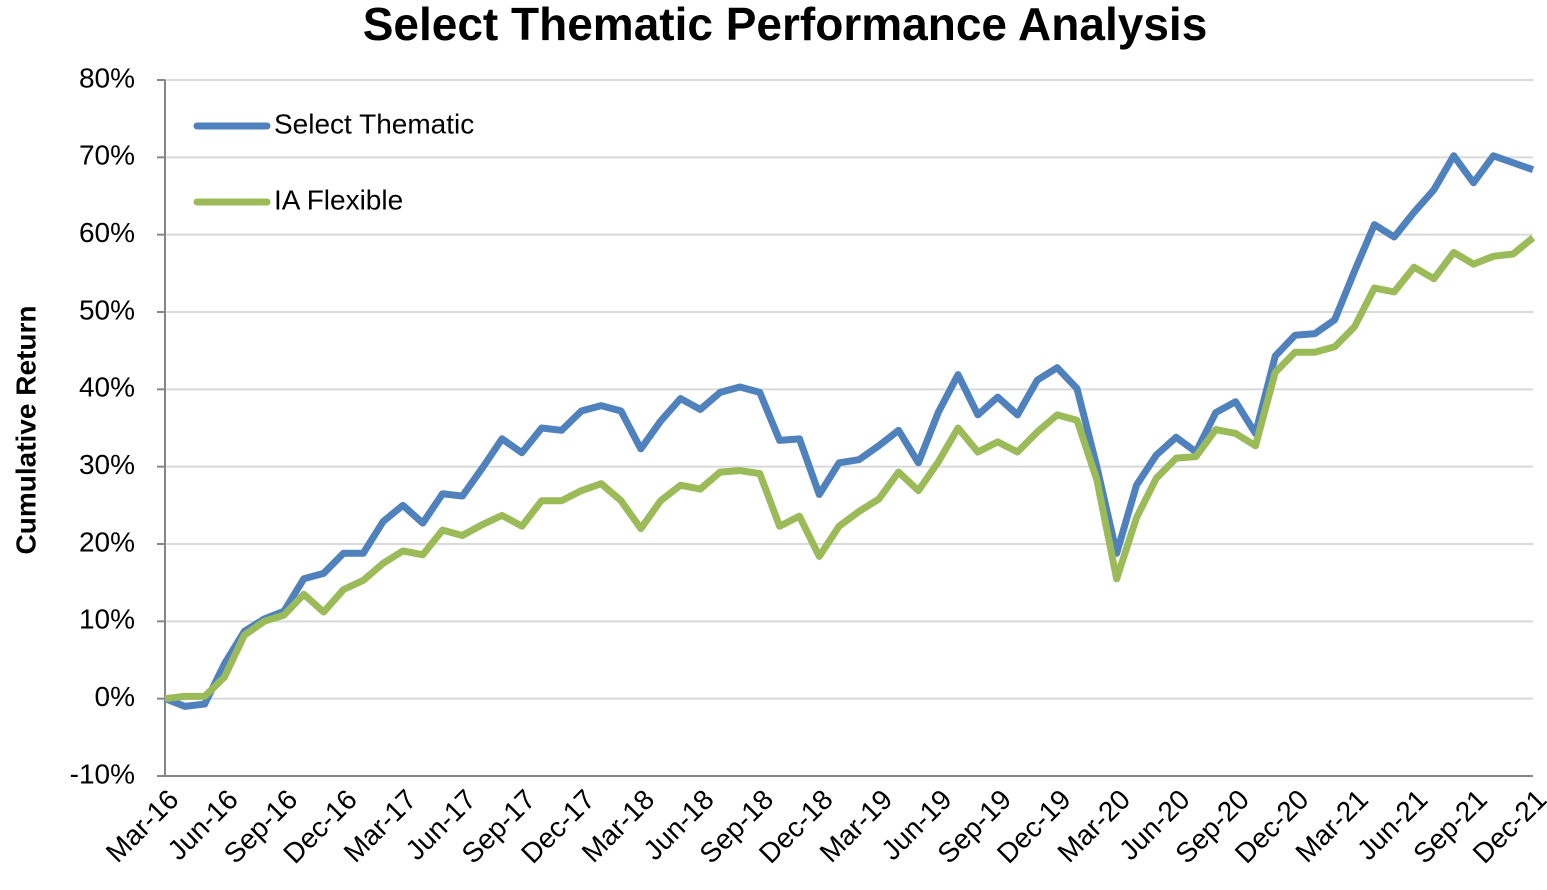 This screenshot has height=890, width=1547. Describe the element at coordinates (107, 541) in the screenshot. I see `y-tick-label: 20%` at that location.